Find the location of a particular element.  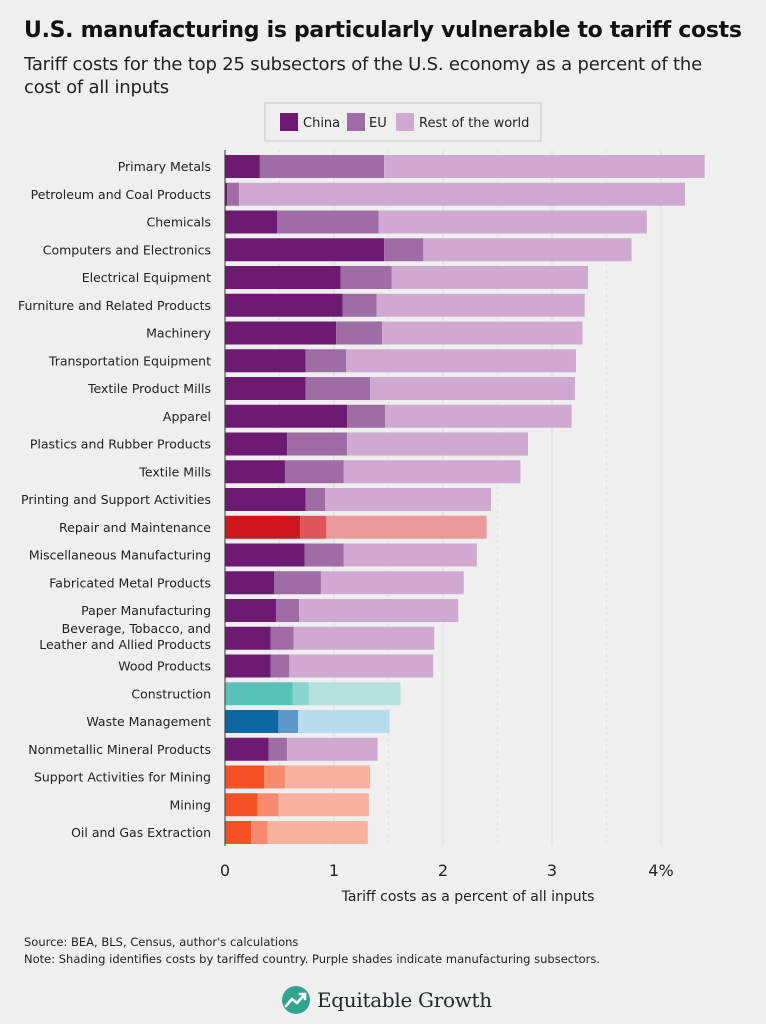

bar-petroleum-and-coal-products-rest-of-the-world is located at coordinates (462, 194).